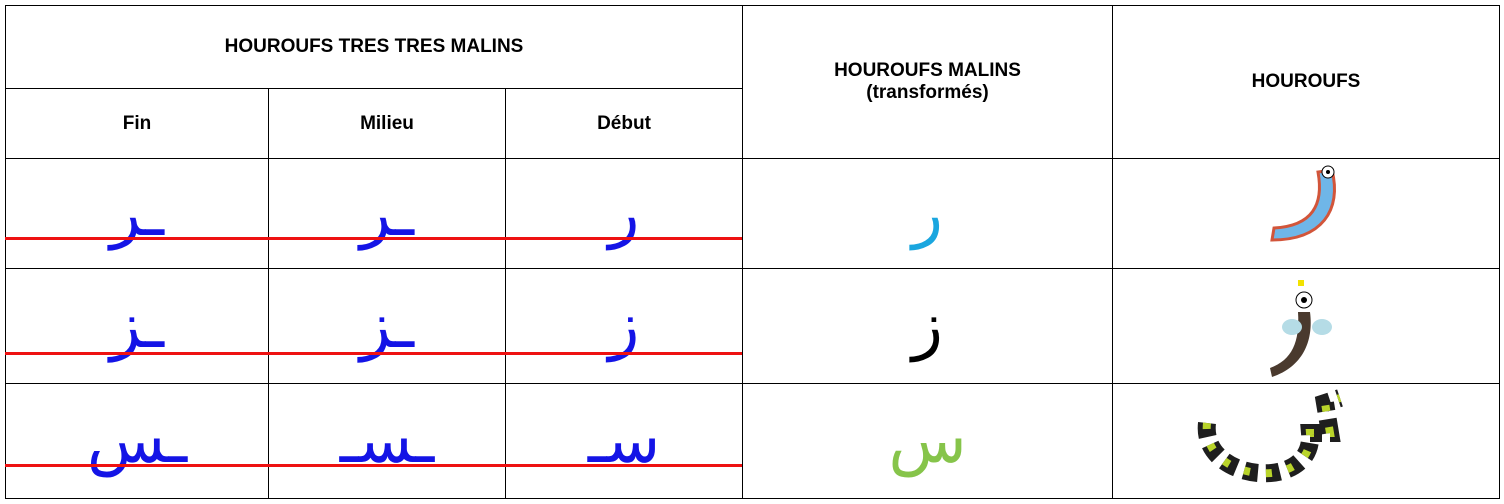  Describe the element at coordinates (1301, 328) in the screenshot. I see `bee-image` at that location.